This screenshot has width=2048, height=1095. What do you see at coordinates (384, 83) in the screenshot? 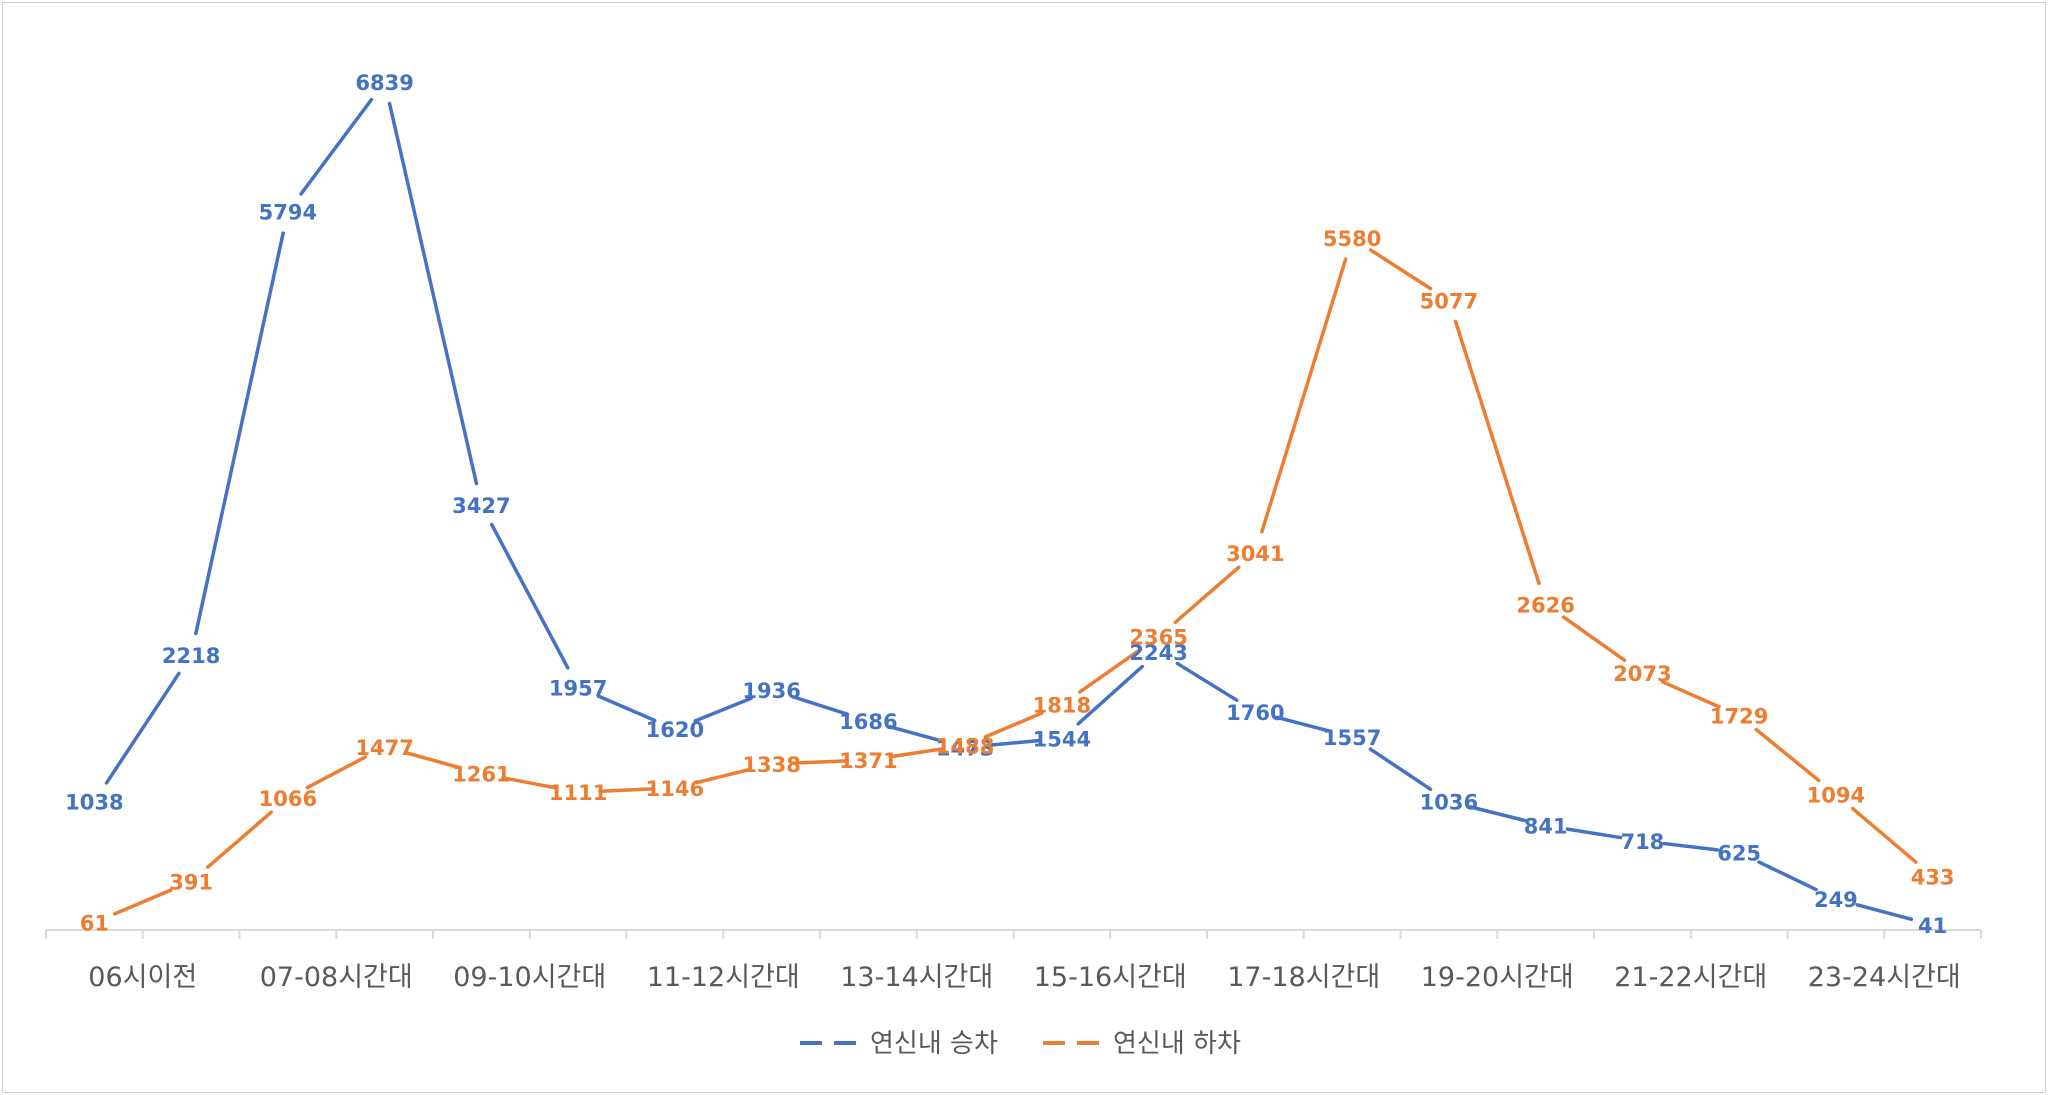
I see `data-label: 6839` at bounding box center [384, 83].